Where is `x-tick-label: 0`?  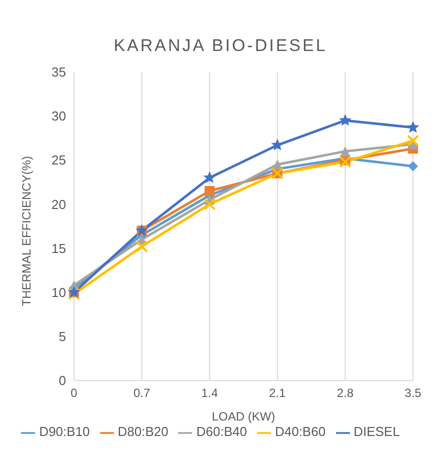 x-tick-label: 0 is located at coordinates (74, 393).